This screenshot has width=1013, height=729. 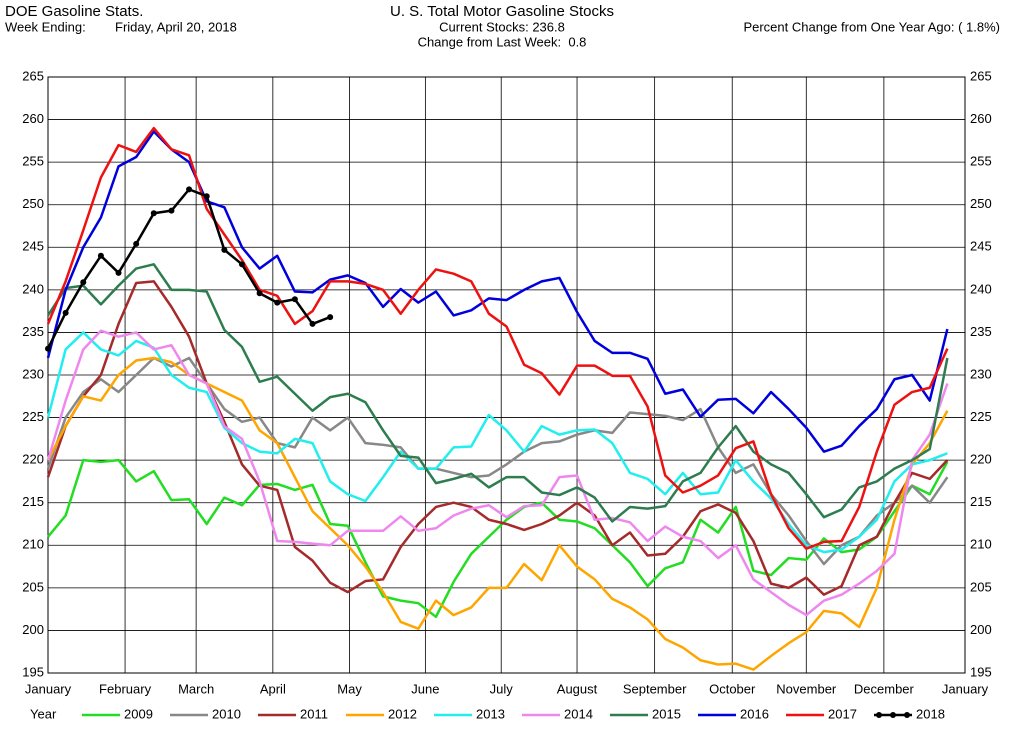 I want to click on y-tick-label: 235, so click(x=33, y=331).